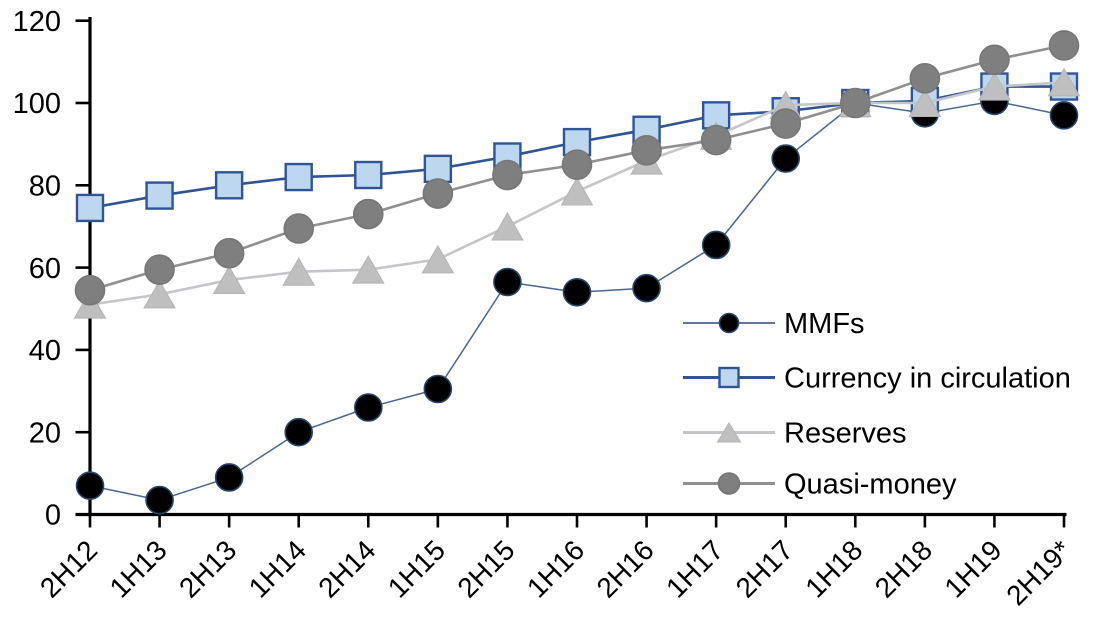 The width and height of the screenshot is (1119, 640). Describe the element at coordinates (45, 433) in the screenshot. I see `y-tick-label: 20` at that location.